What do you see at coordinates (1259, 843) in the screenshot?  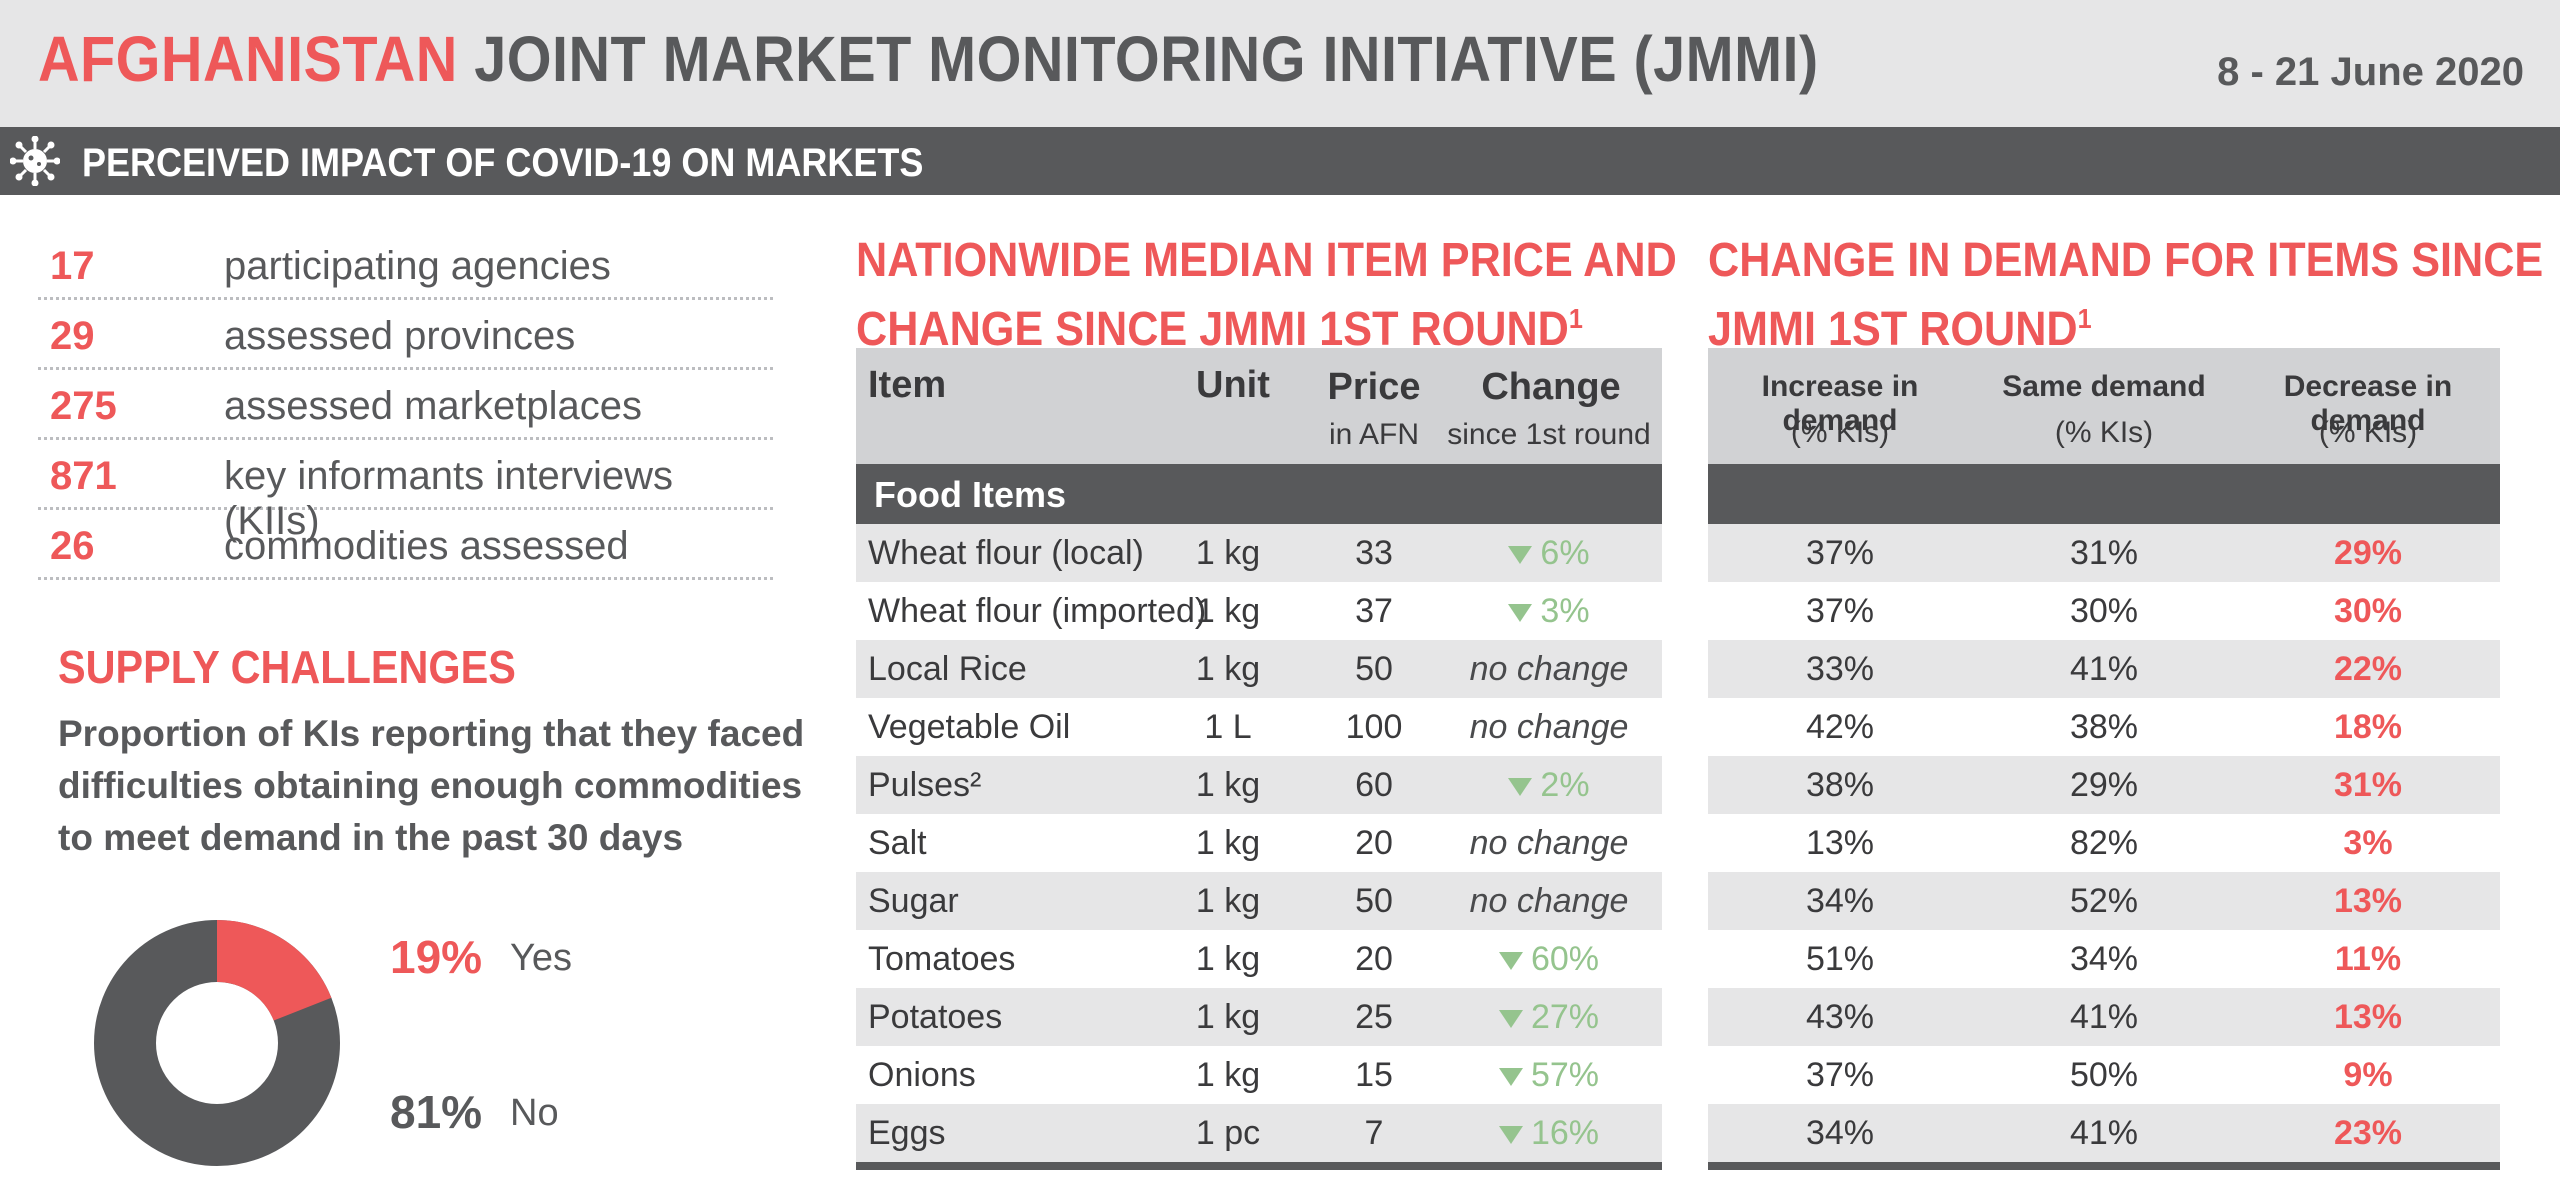 I see `table-row: Salt 1 kg 20 no change` at bounding box center [1259, 843].